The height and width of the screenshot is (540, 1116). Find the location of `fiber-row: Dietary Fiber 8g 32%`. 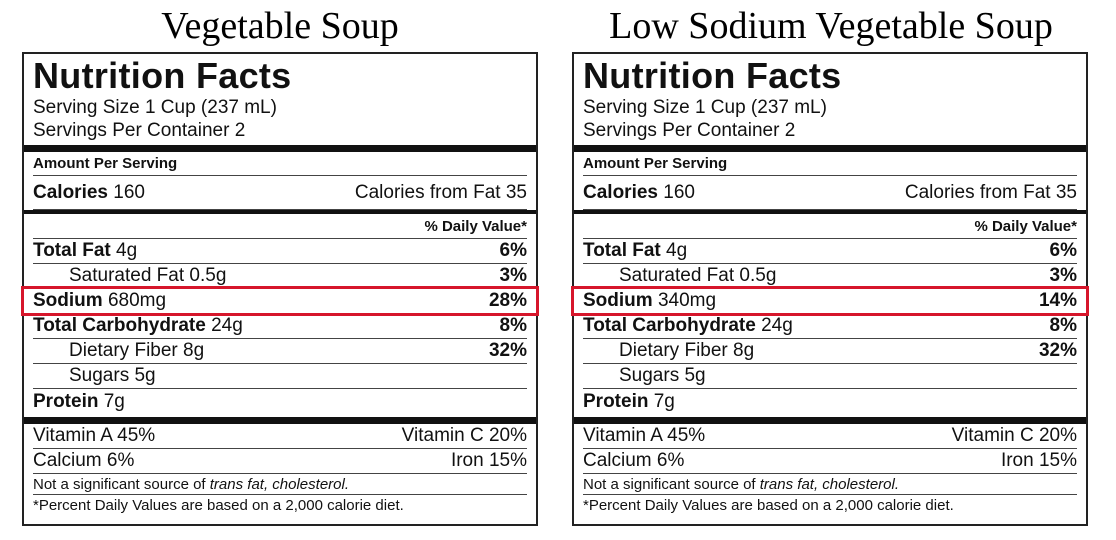

fiber-row: Dietary Fiber 8g 32% is located at coordinates (280, 351).